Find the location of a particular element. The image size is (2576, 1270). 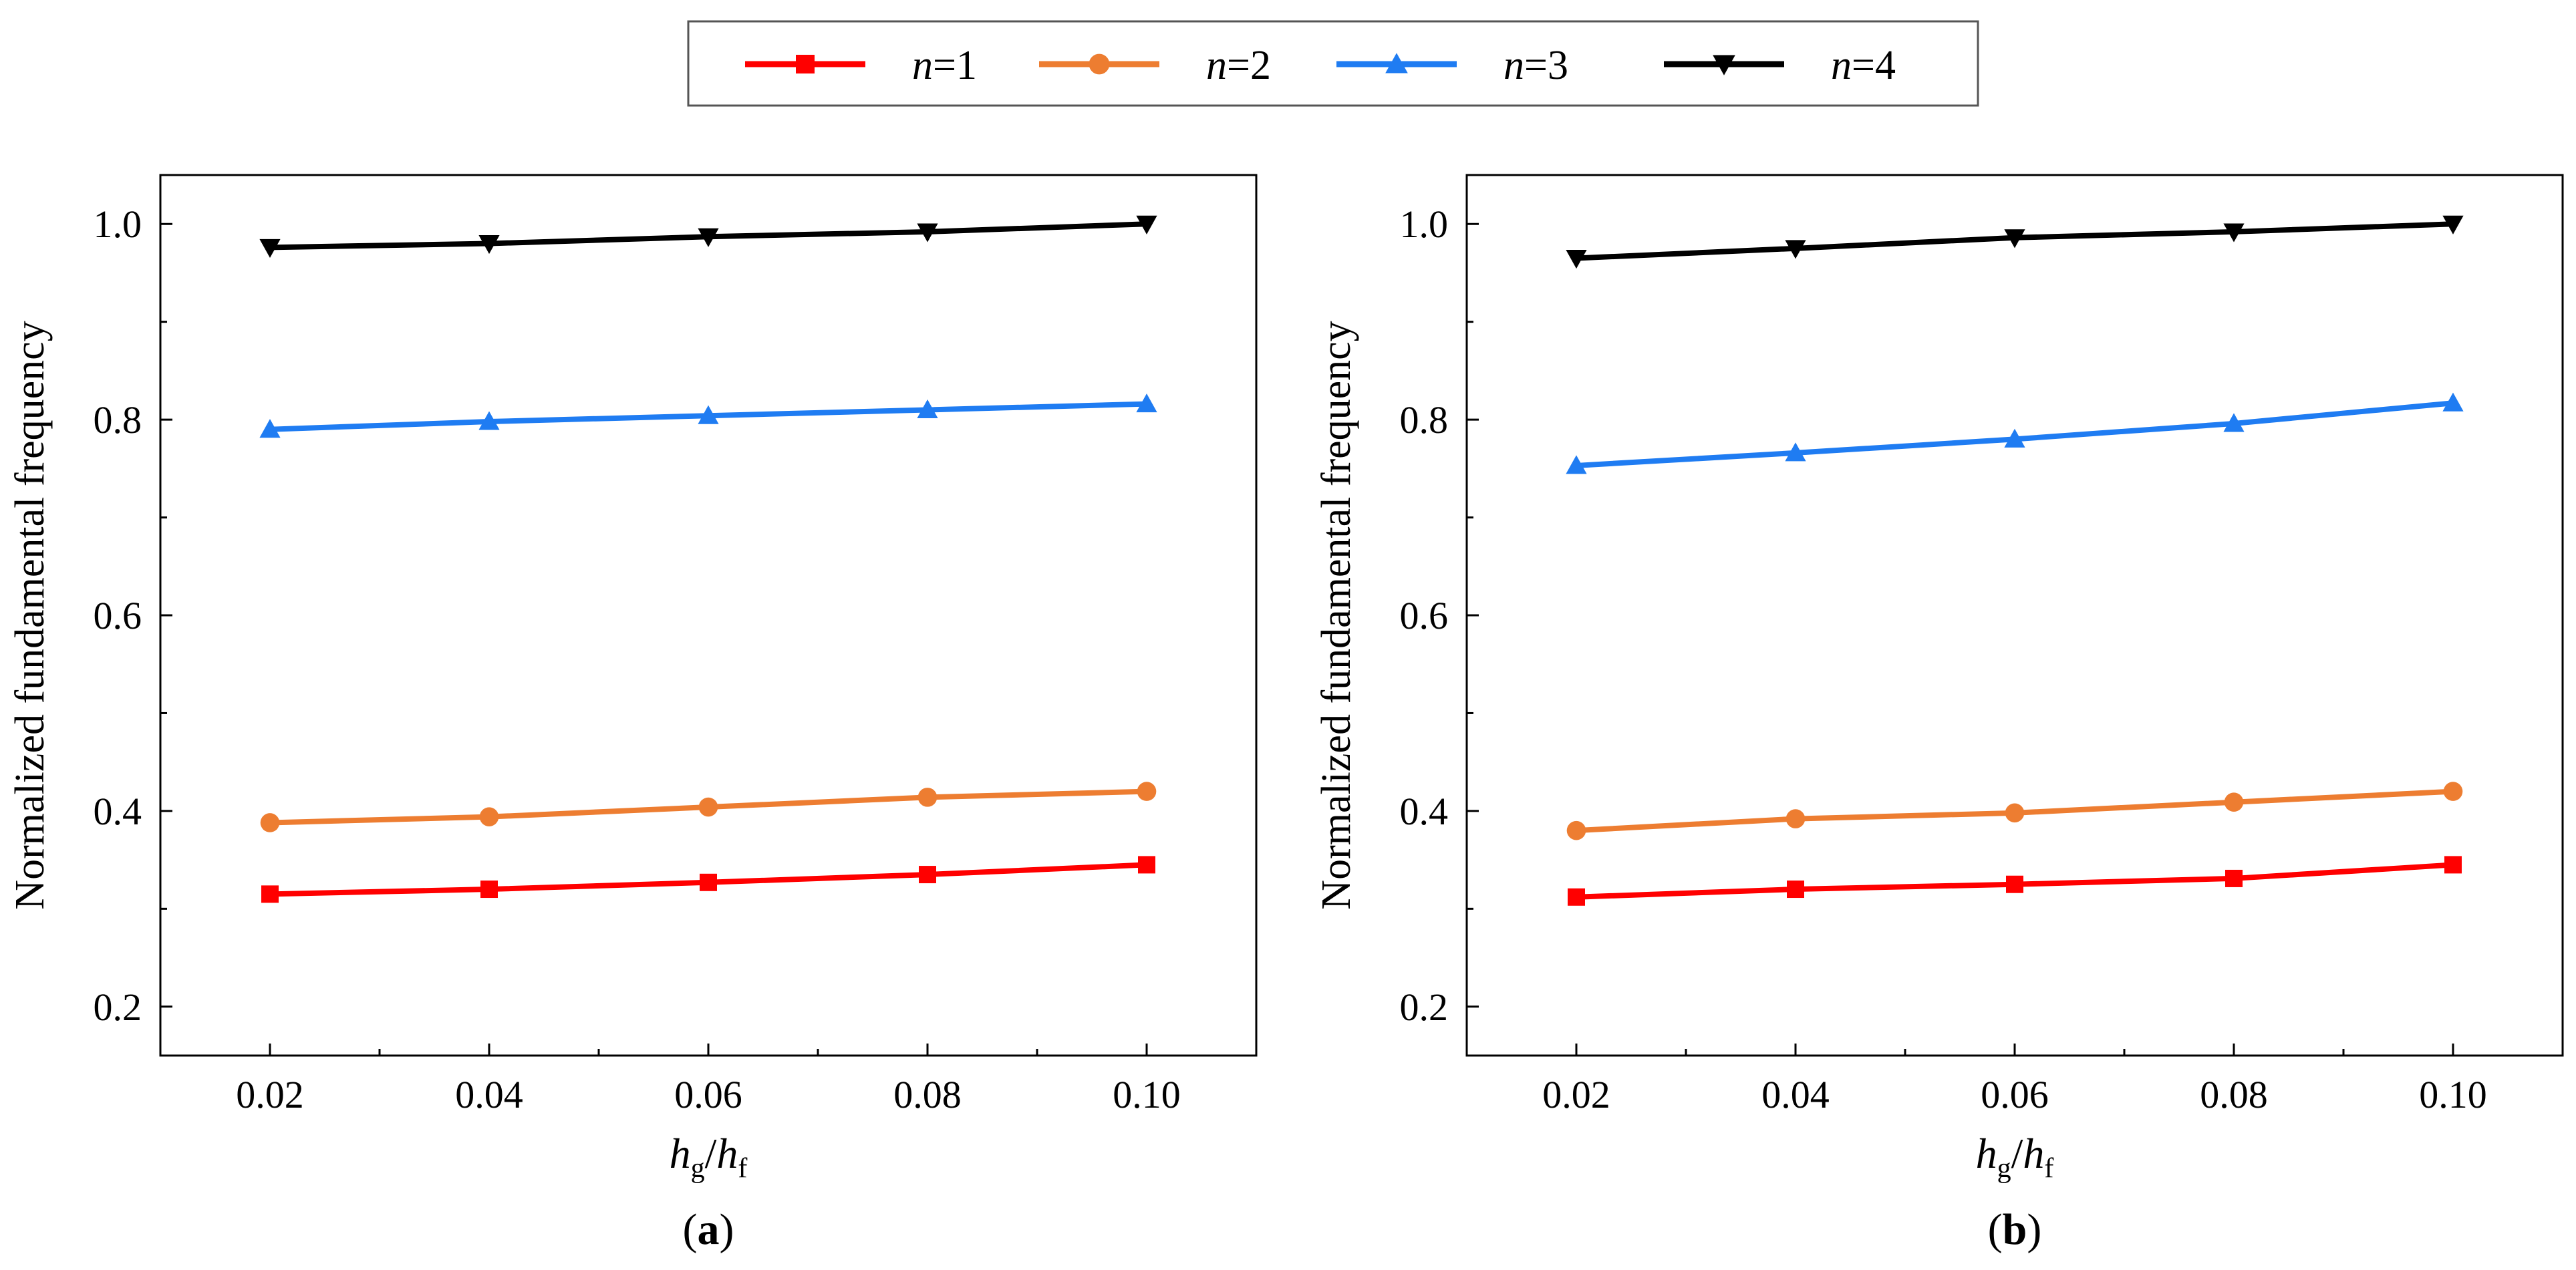

legend-item: n=3 is located at coordinates (1452, 65).